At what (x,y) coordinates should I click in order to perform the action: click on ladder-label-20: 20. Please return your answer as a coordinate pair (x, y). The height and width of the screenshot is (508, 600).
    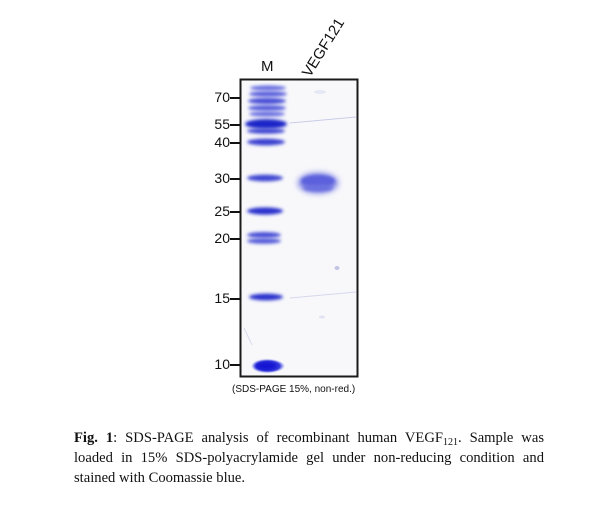
    Looking at the image, I should click on (222, 238).